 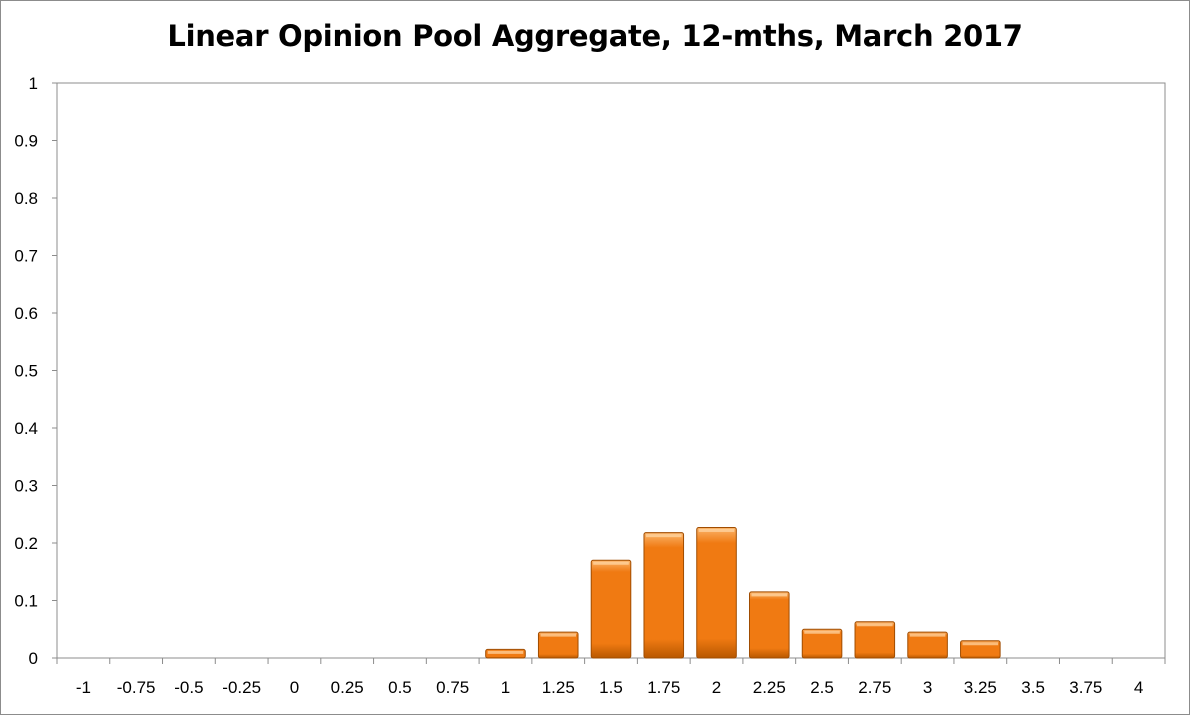 I want to click on bar-1.25, so click(x=558, y=645).